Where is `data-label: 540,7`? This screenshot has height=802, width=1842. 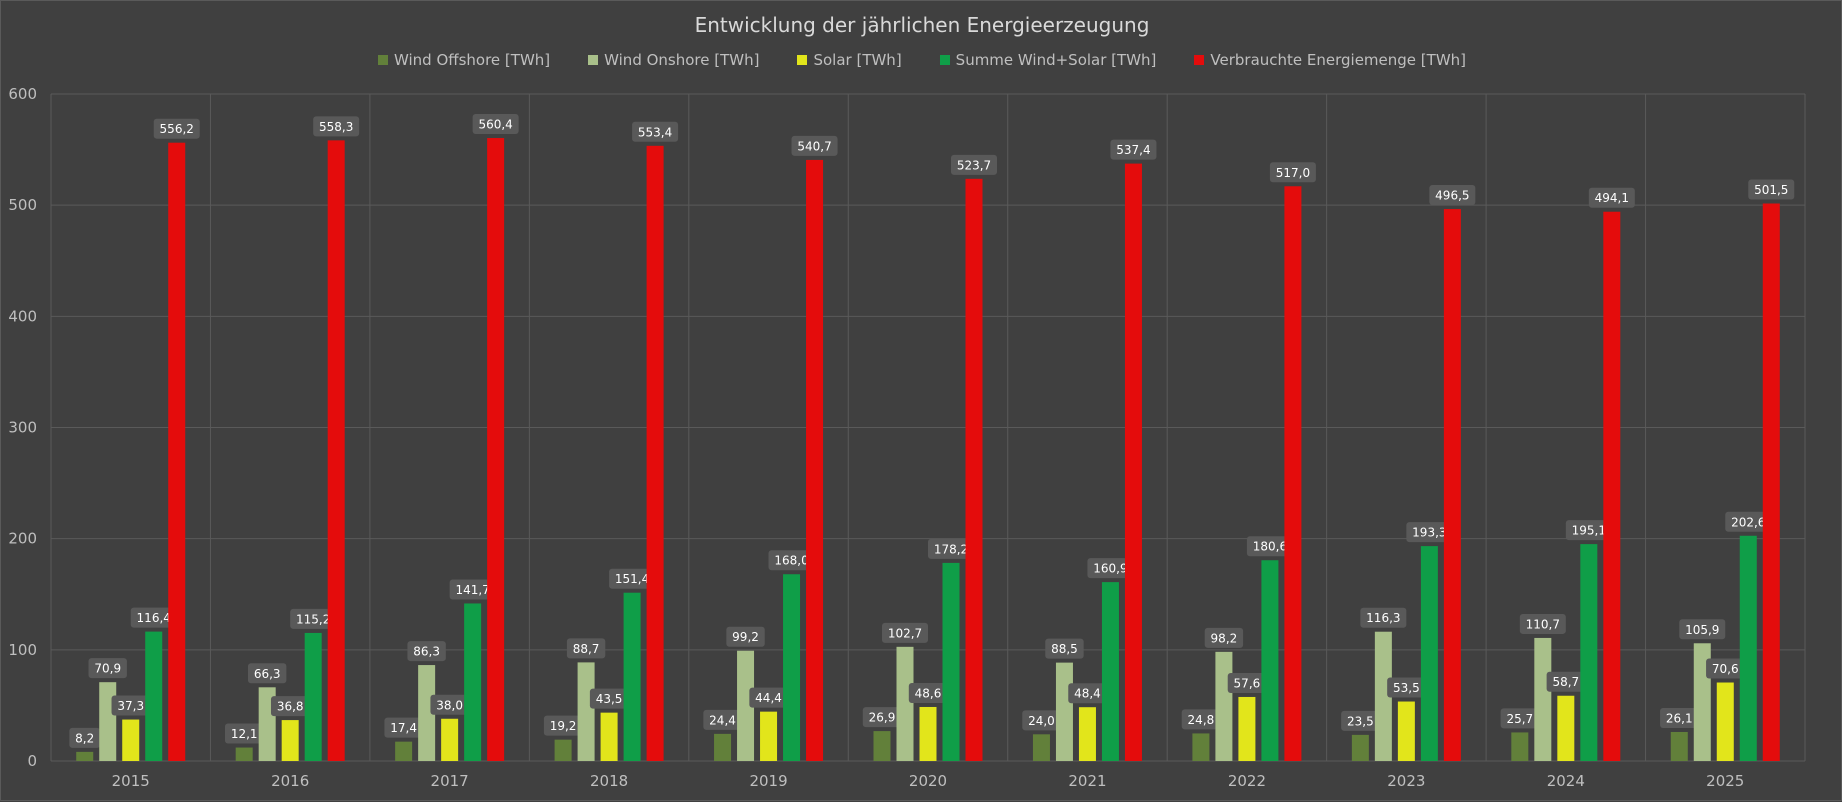
data-label: 540,7 is located at coordinates (814, 146).